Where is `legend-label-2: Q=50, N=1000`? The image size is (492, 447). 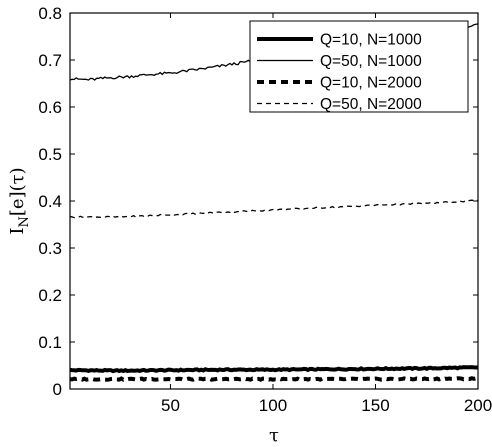 legend-label-2: Q=50, N=1000 is located at coordinates (371, 61).